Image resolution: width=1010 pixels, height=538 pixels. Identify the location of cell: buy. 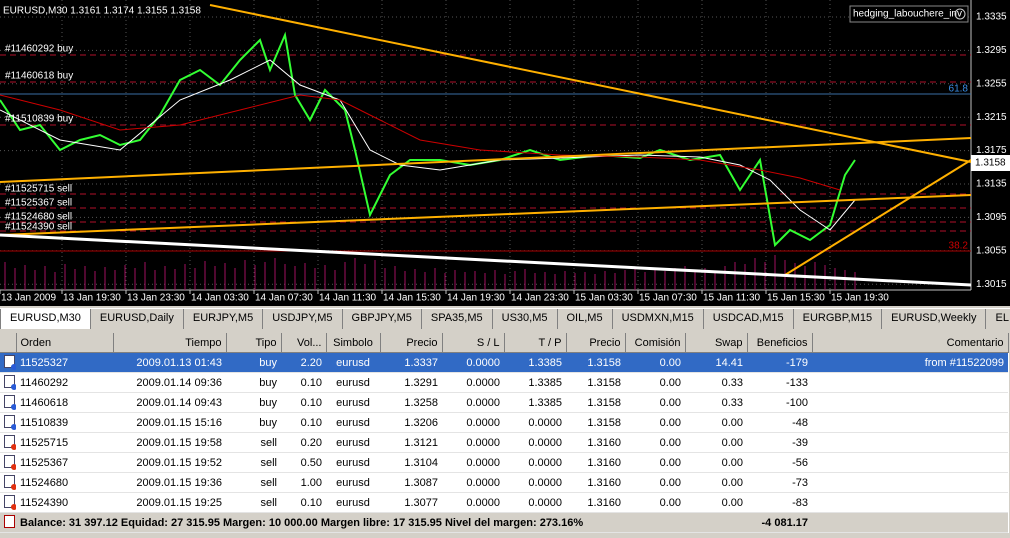
(253, 422).